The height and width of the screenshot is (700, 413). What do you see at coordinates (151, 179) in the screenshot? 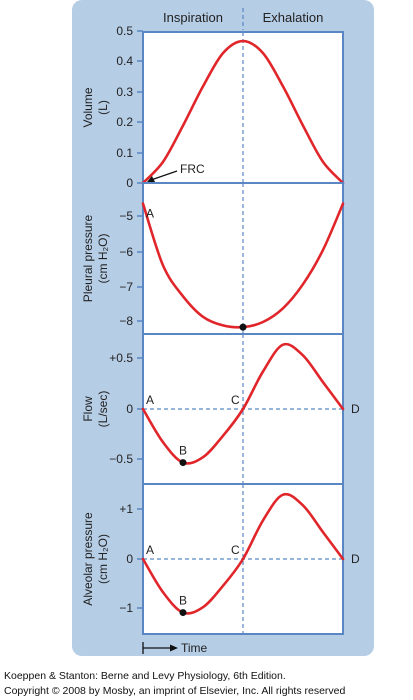
I see `frc-arrowhead` at bounding box center [151, 179].